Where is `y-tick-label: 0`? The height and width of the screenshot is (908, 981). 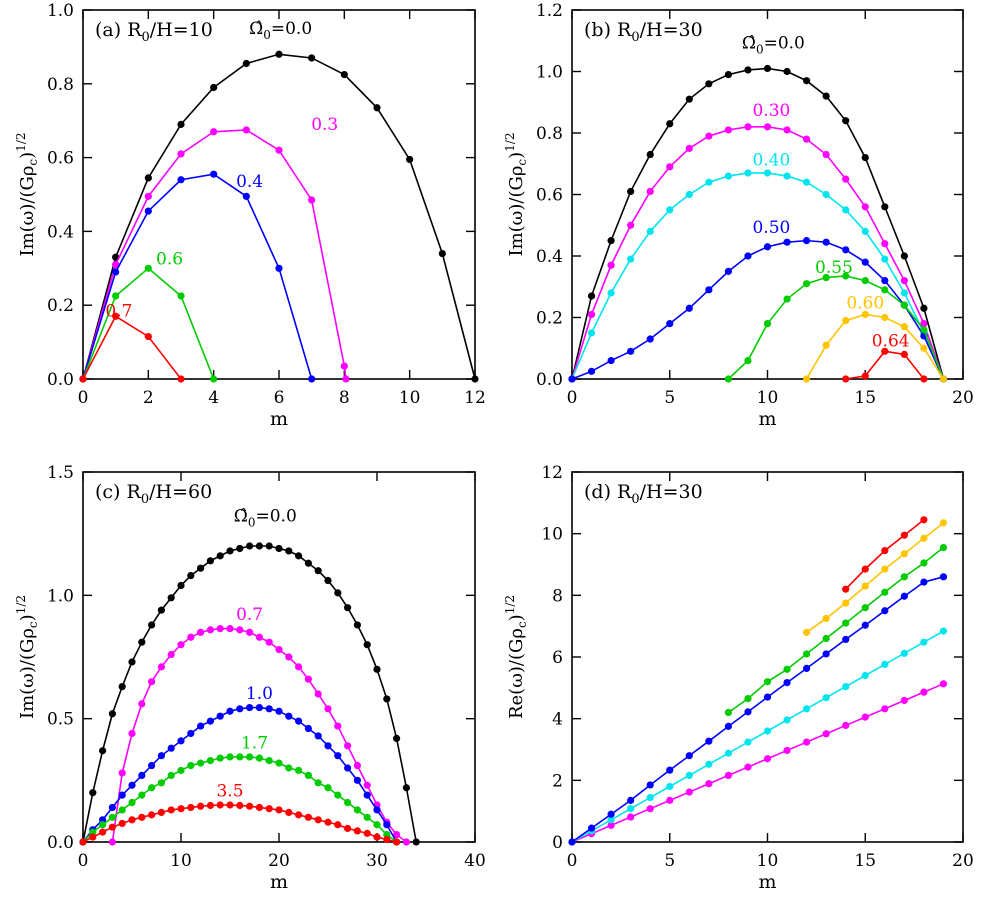
y-tick-label: 0 is located at coordinates (557, 843).